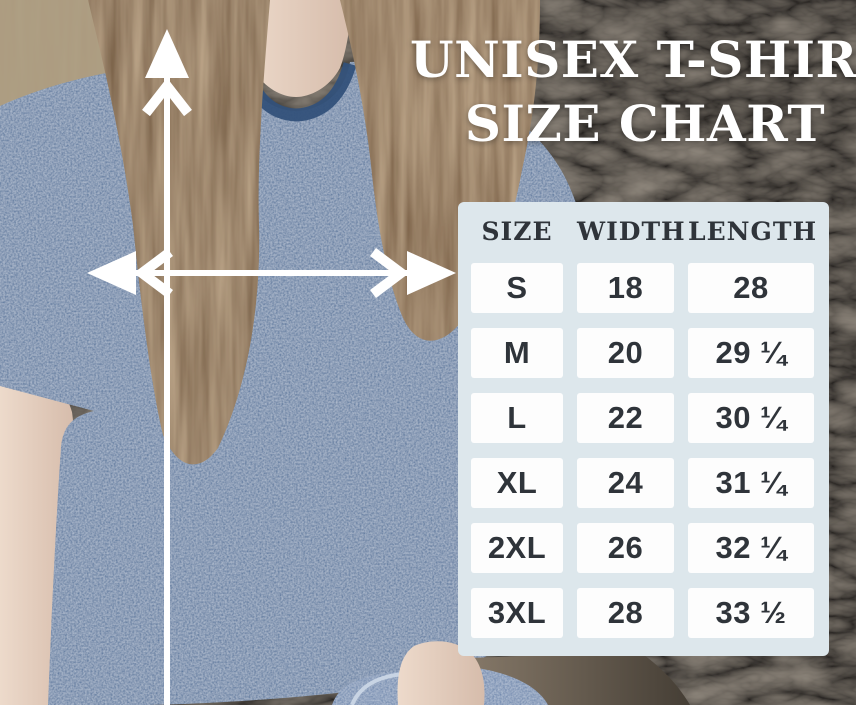 The height and width of the screenshot is (705, 856). Describe the element at coordinates (441, 673) in the screenshot. I see `model-hand` at that location.